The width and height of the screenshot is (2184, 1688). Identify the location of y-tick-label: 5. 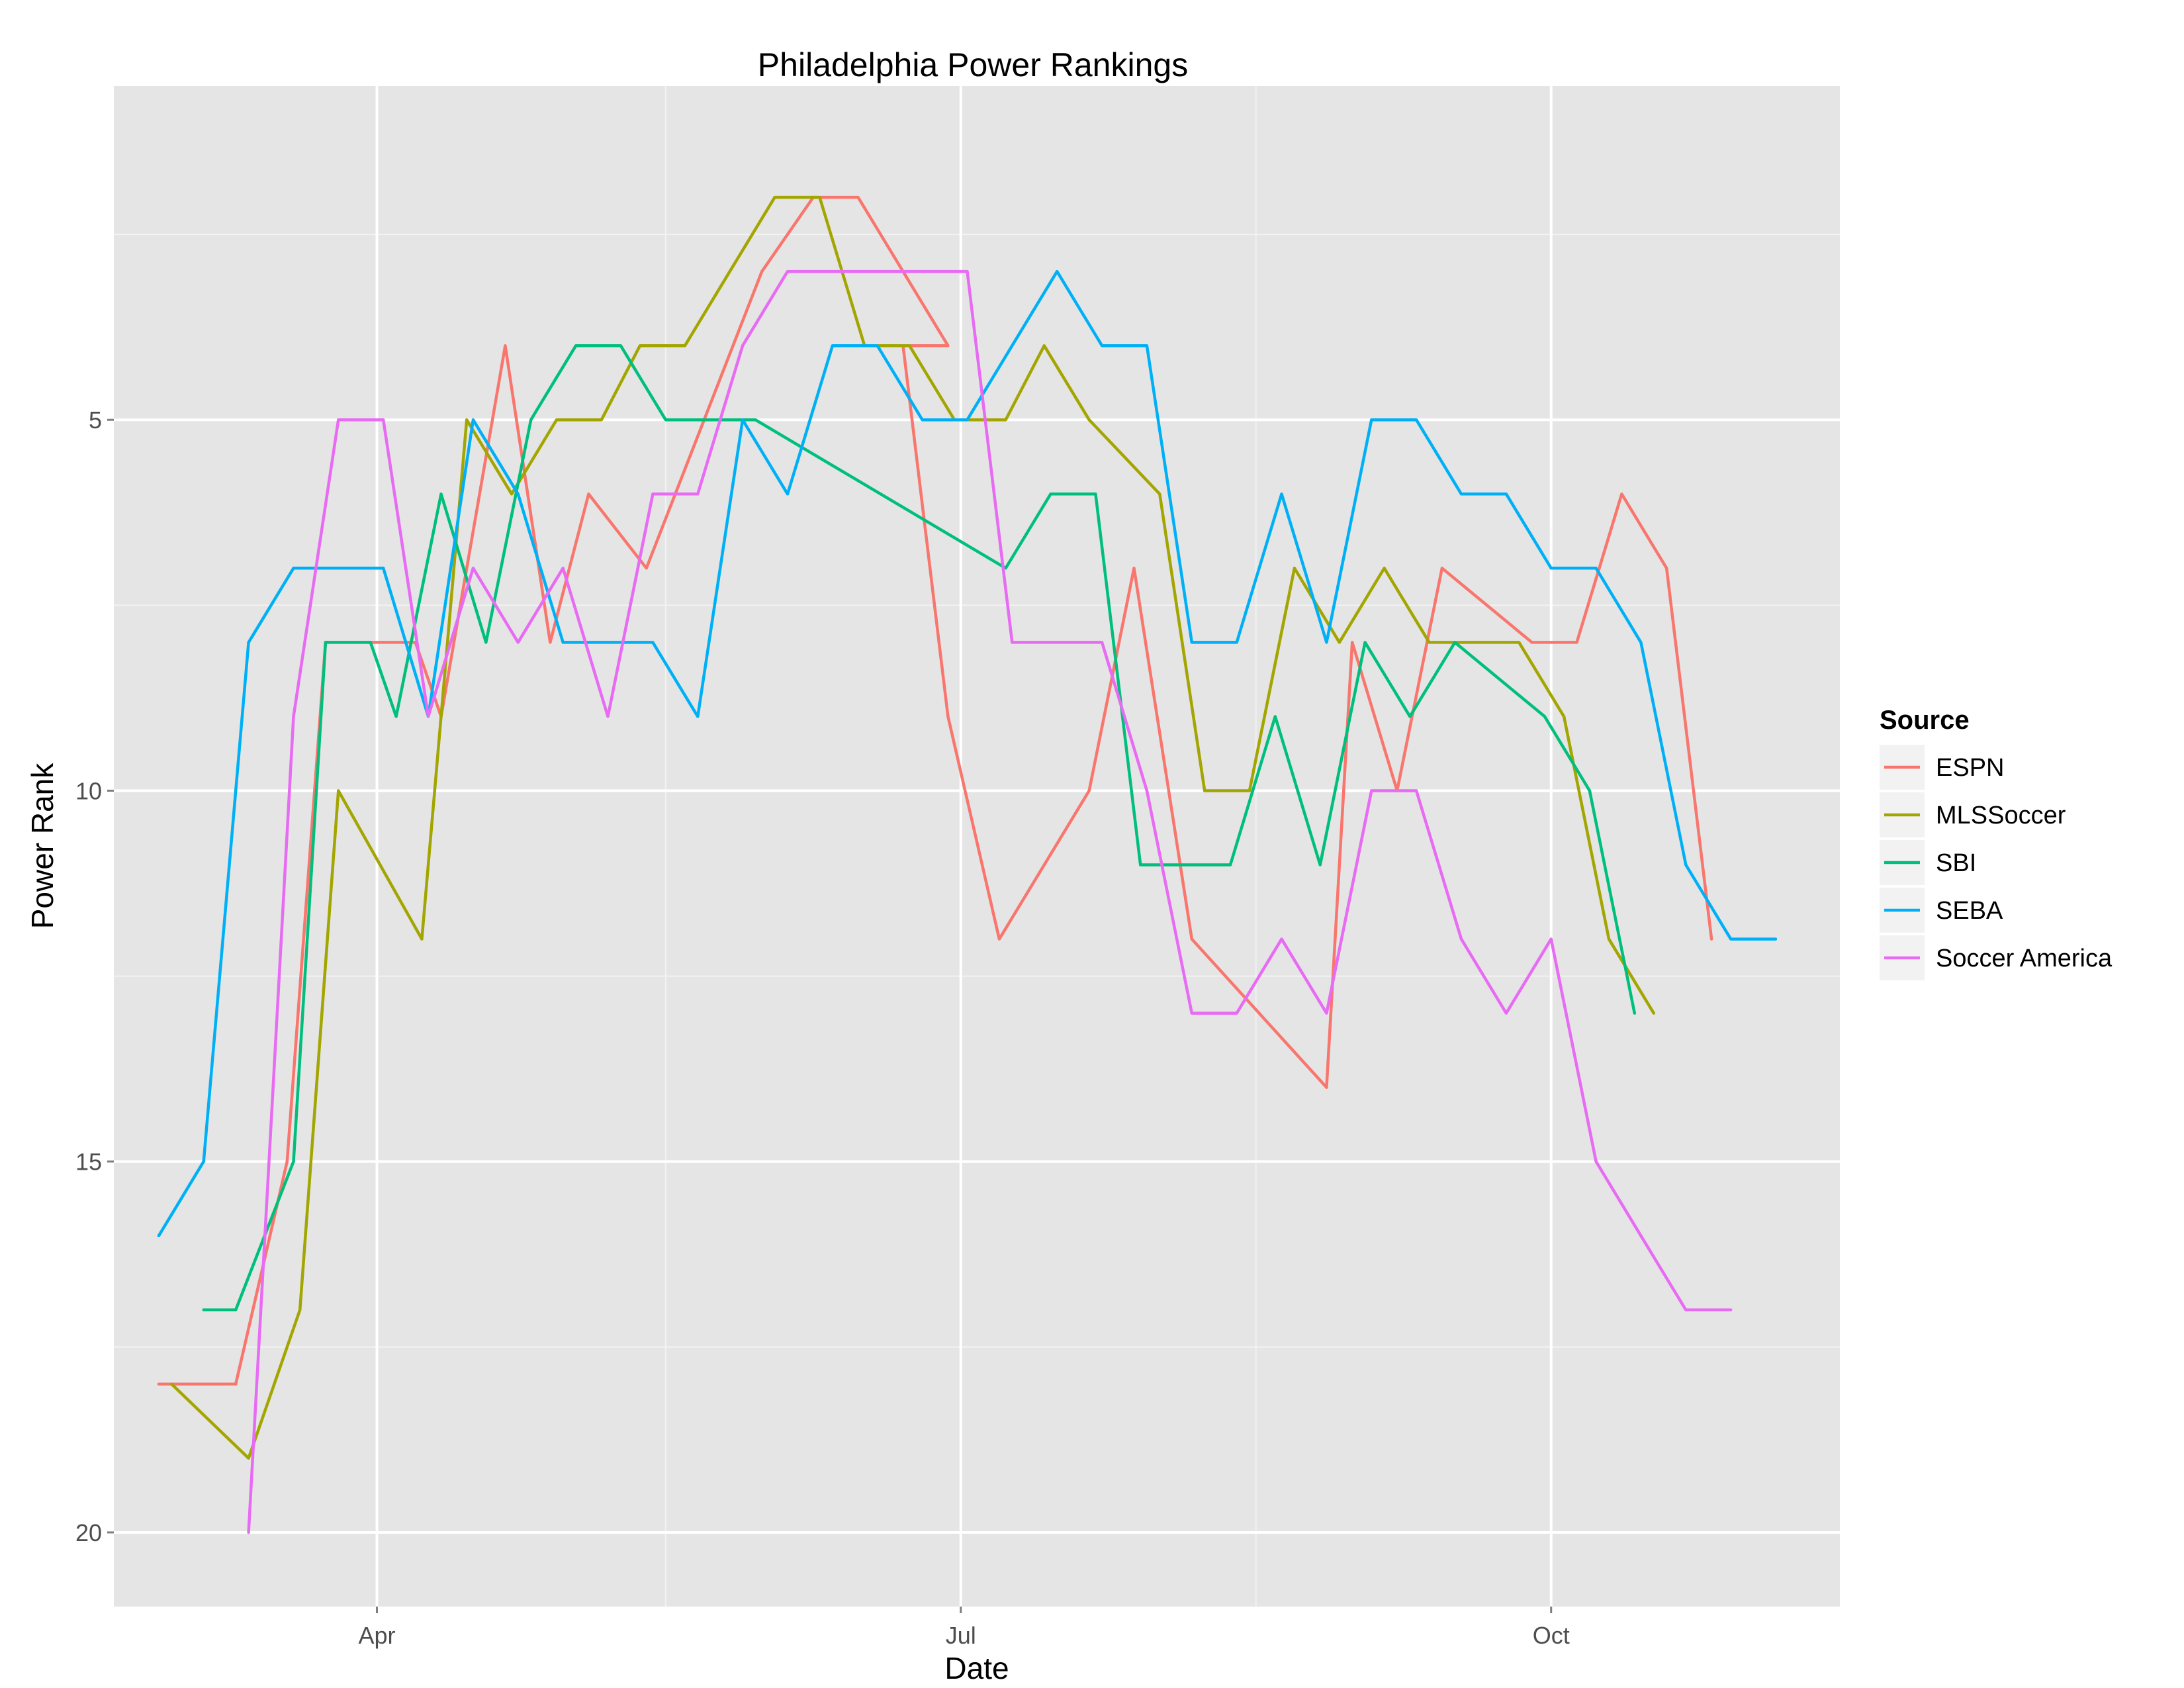
(95, 420).